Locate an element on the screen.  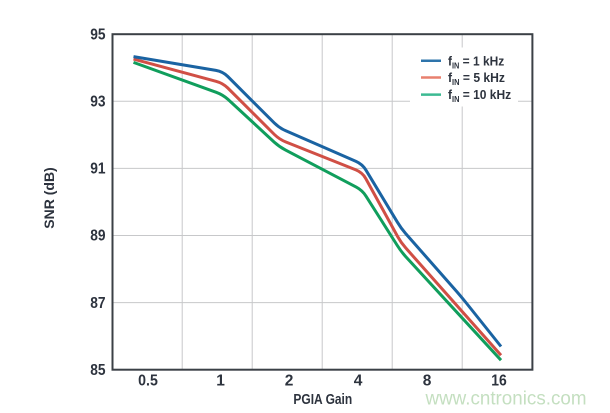
svg-text: 95 is located at coordinates (98, 34).